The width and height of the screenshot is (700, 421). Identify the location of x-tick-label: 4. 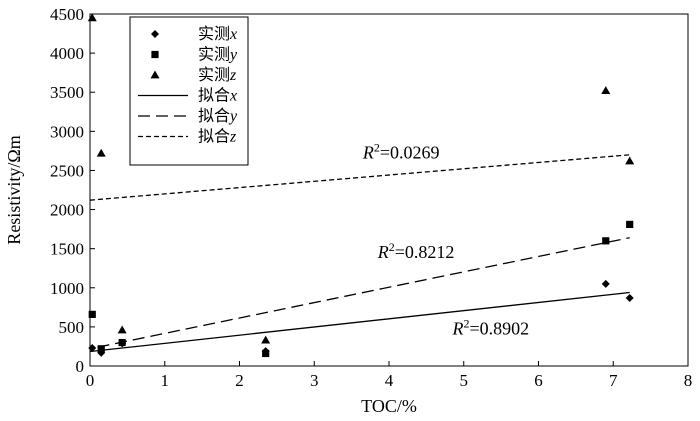
(389, 380).